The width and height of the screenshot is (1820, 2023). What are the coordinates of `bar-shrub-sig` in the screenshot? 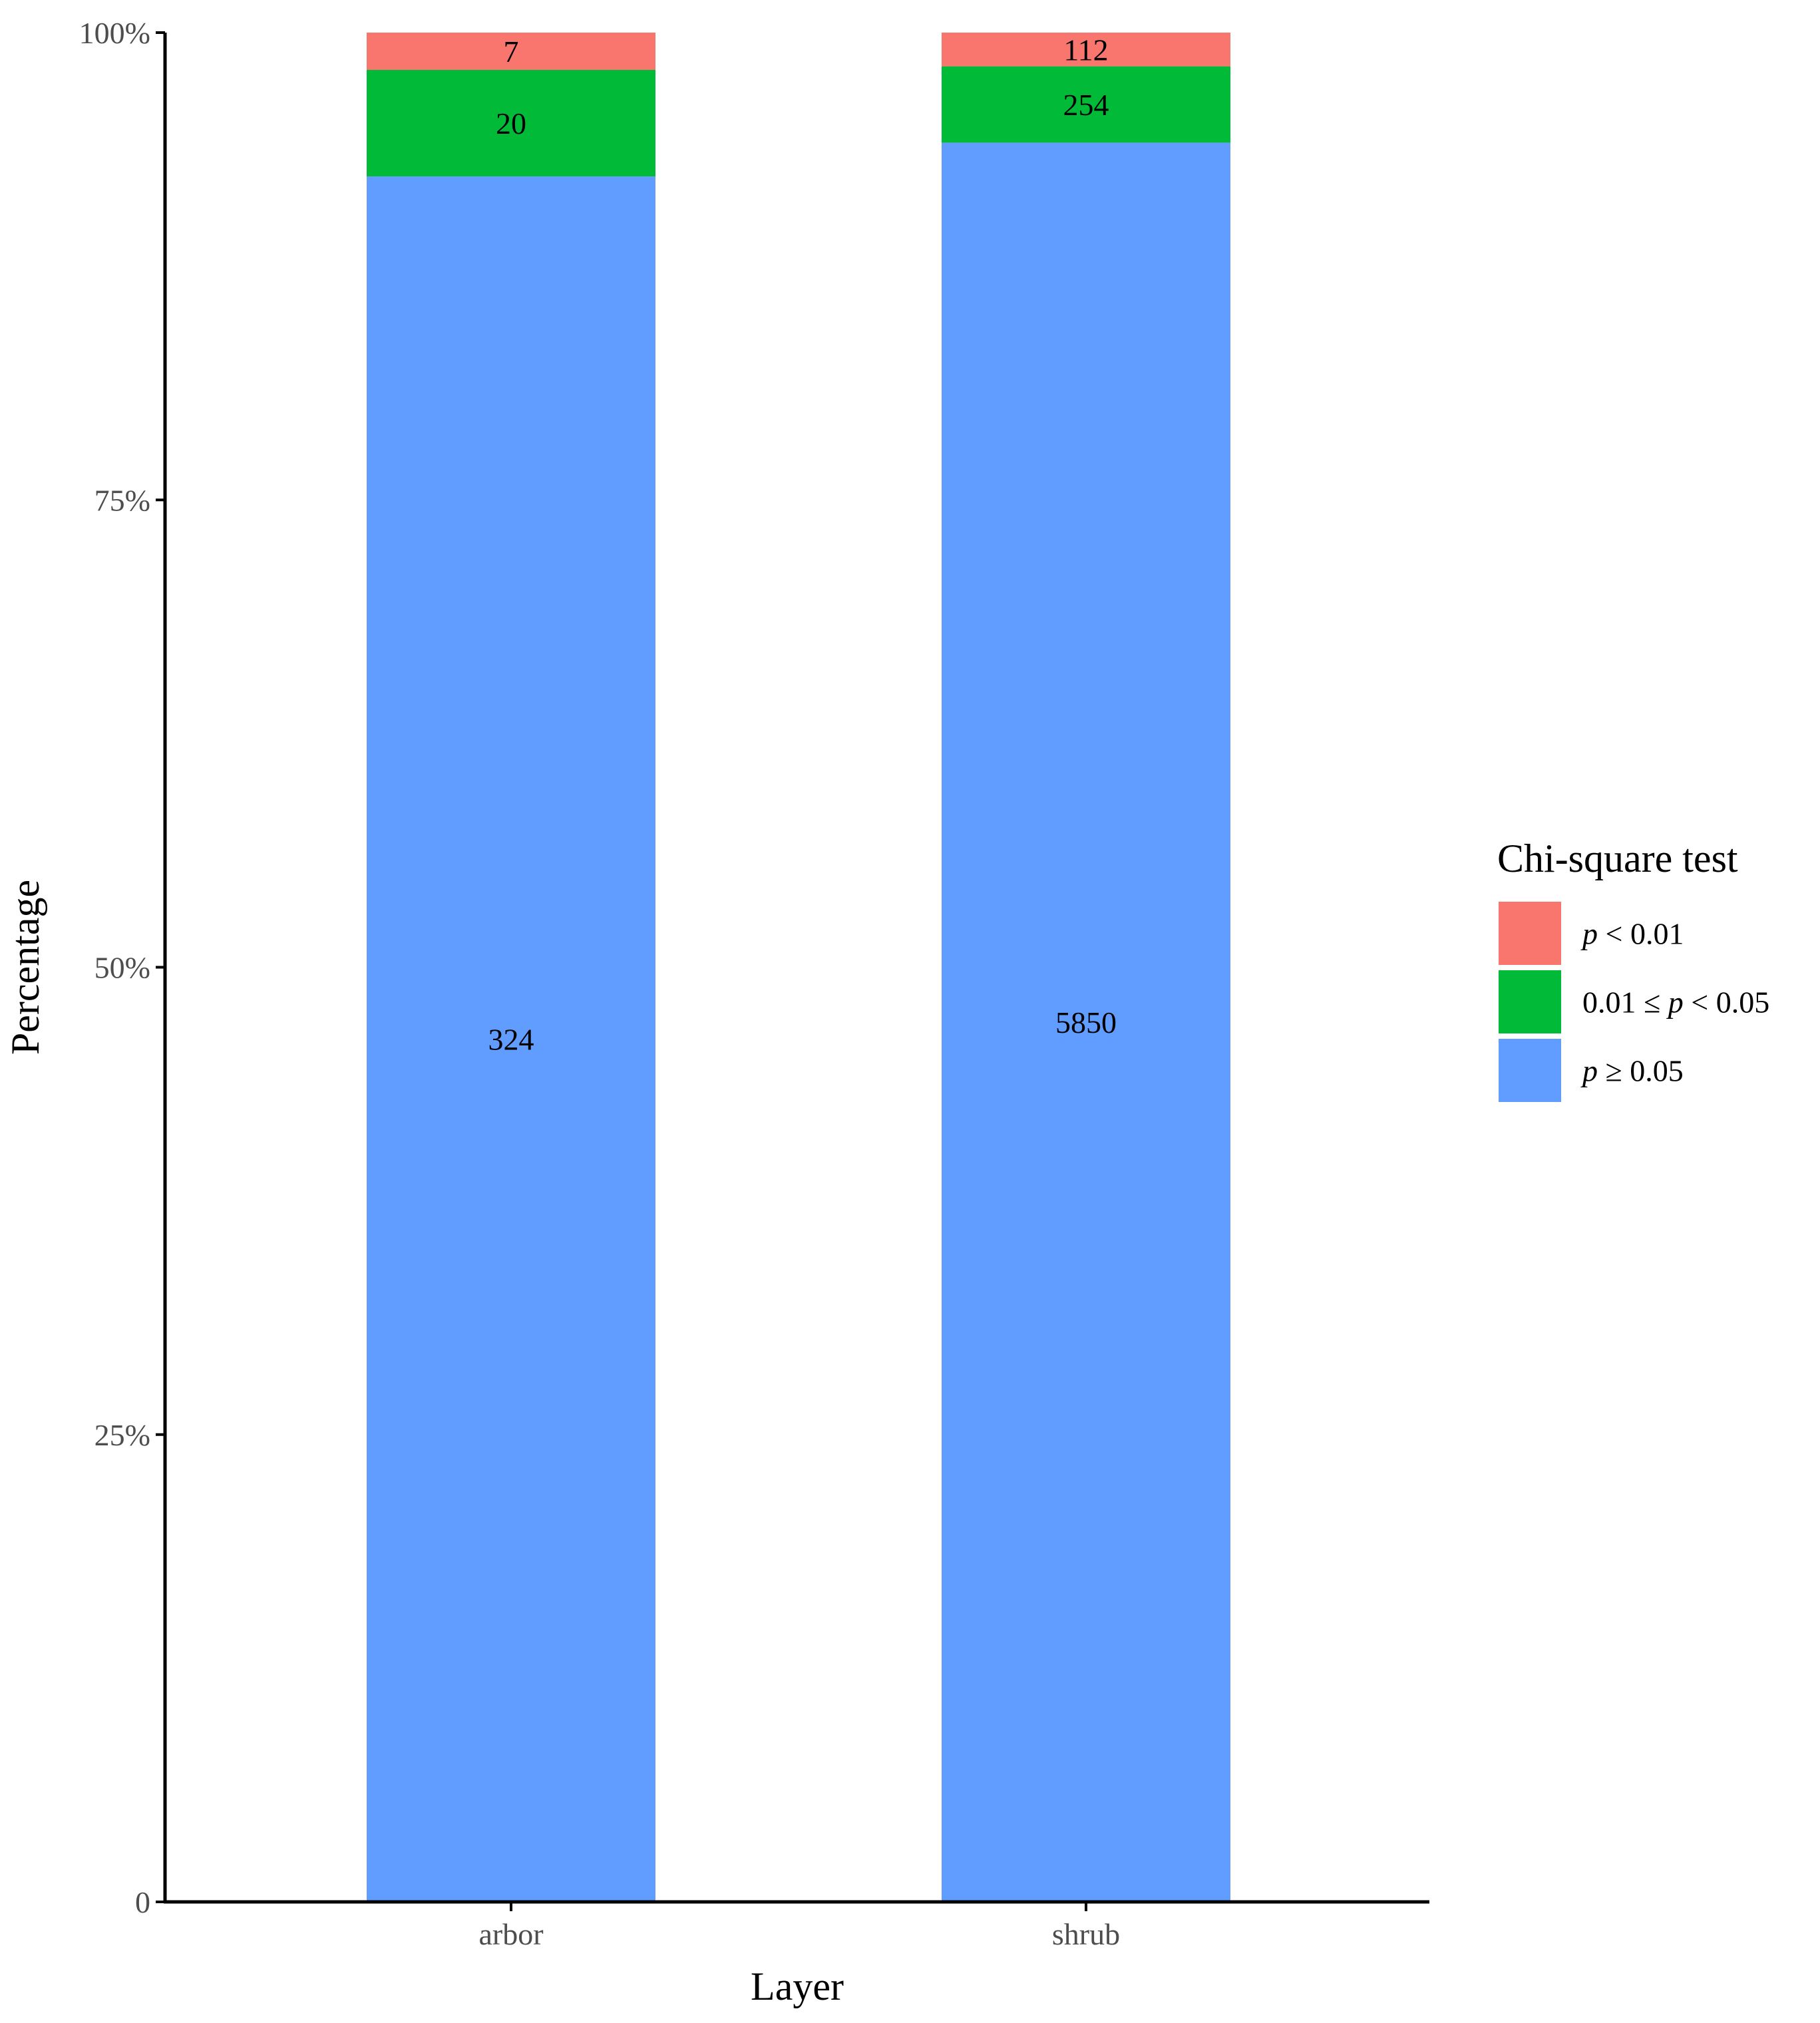 It's located at (1086, 50).